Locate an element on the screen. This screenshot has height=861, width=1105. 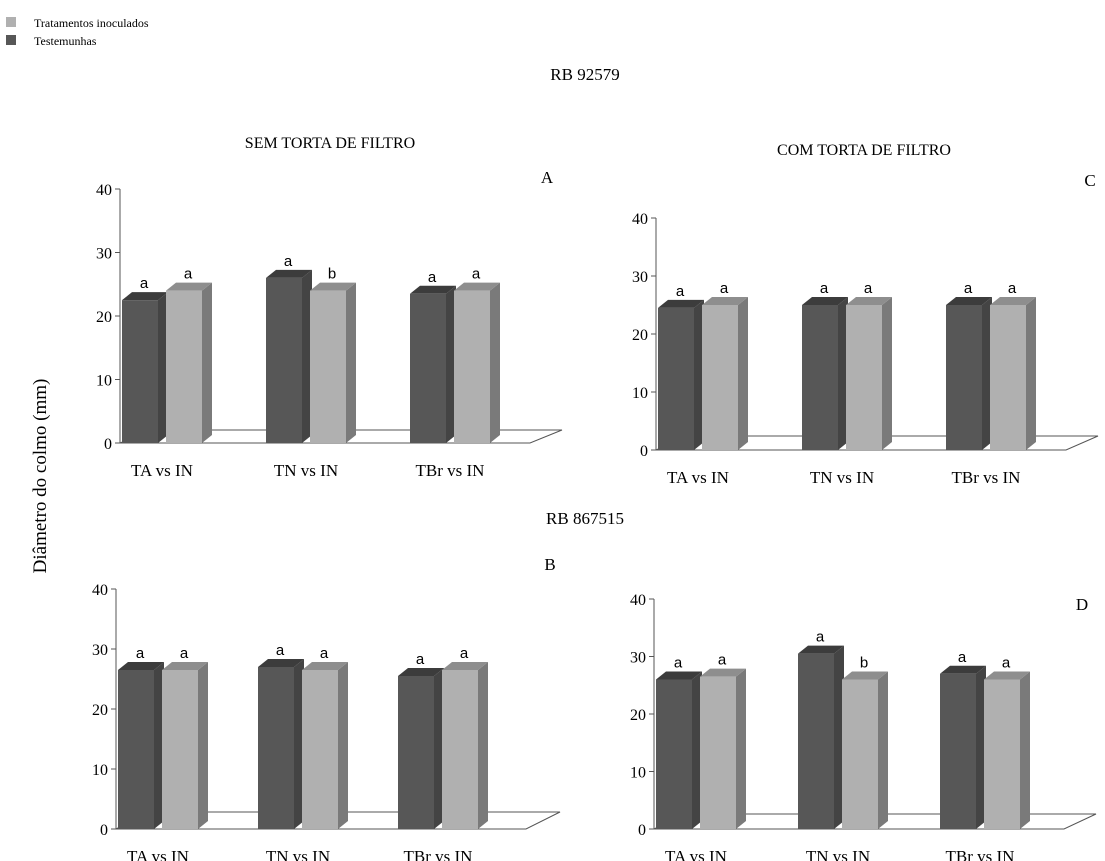
legend-label-testemunhas: Testemunhas is located at coordinates (65, 41).